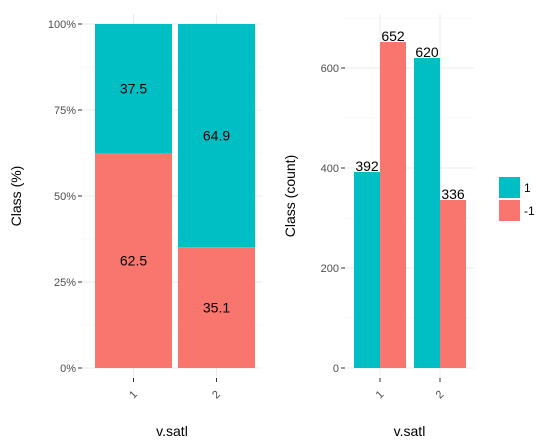 Image resolution: width=550 pixels, height=447 pixels. Describe the element at coordinates (453, 194) in the screenshot. I see `right-data-label: 336` at that location.